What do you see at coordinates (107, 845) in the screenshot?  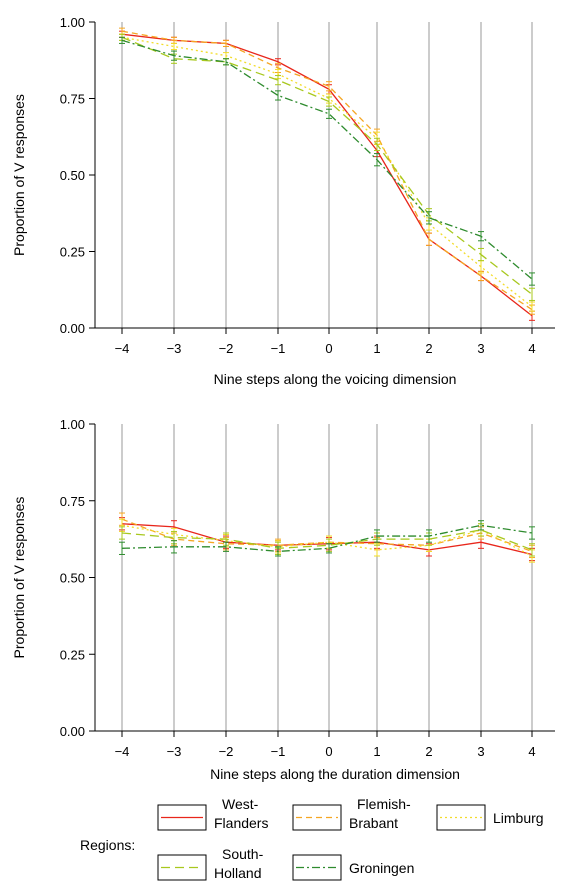 I see `legend-title: Regions:` at bounding box center [107, 845].